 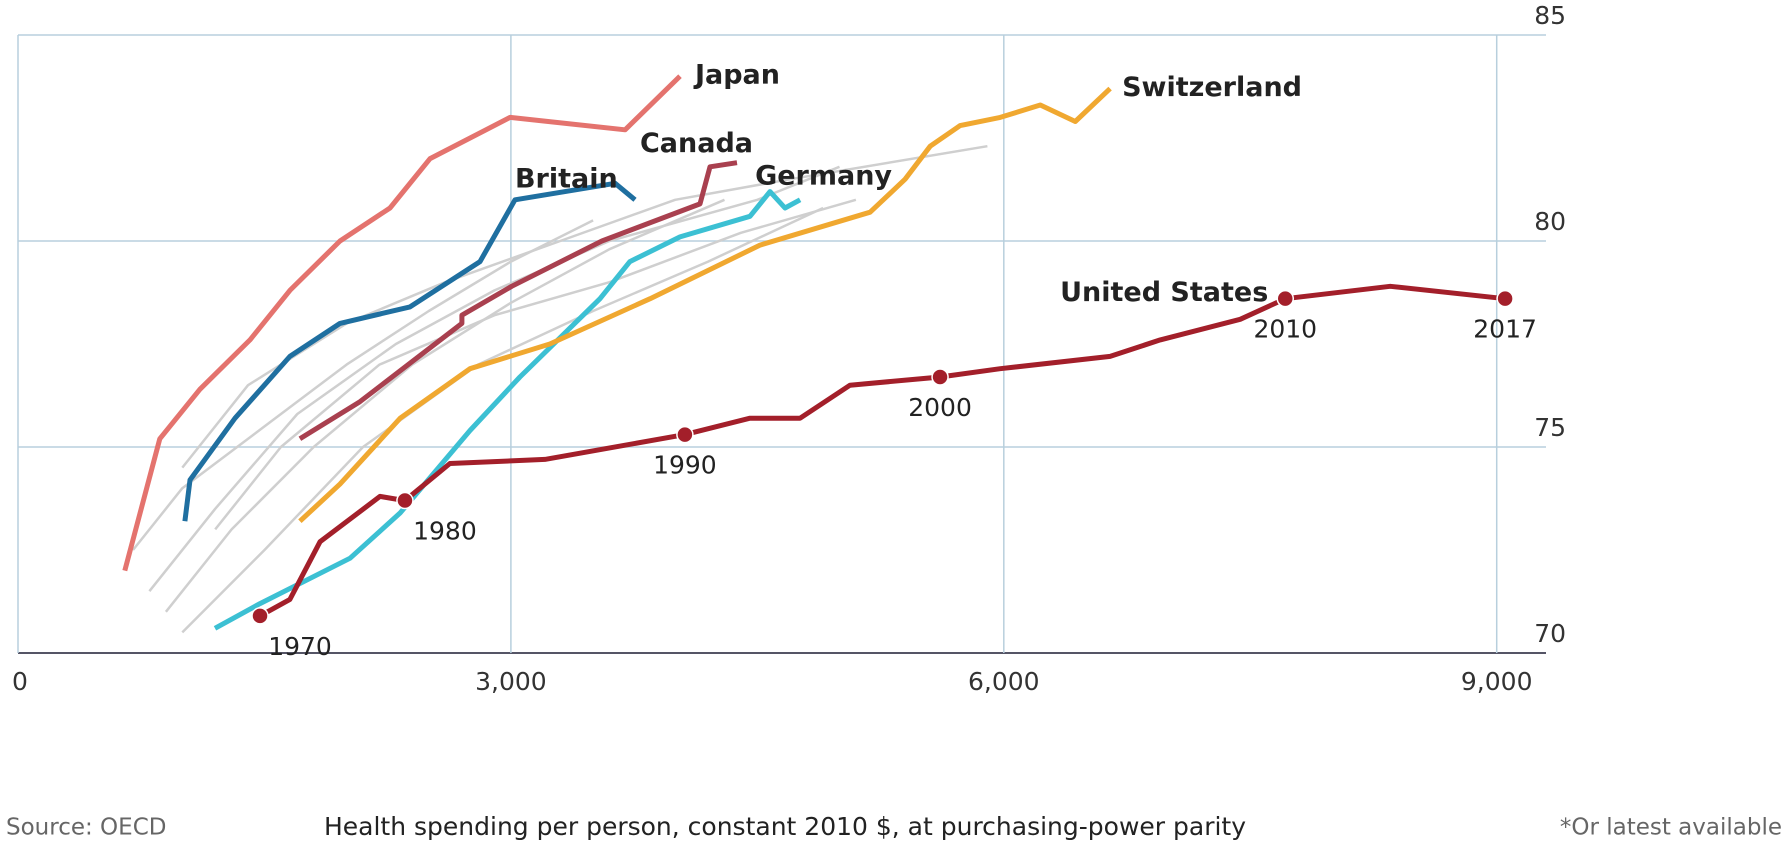 What do you see at coordinates (696, 143) in the screenshot?
I see `series-label: Canada` at bounding box center [696, 143].